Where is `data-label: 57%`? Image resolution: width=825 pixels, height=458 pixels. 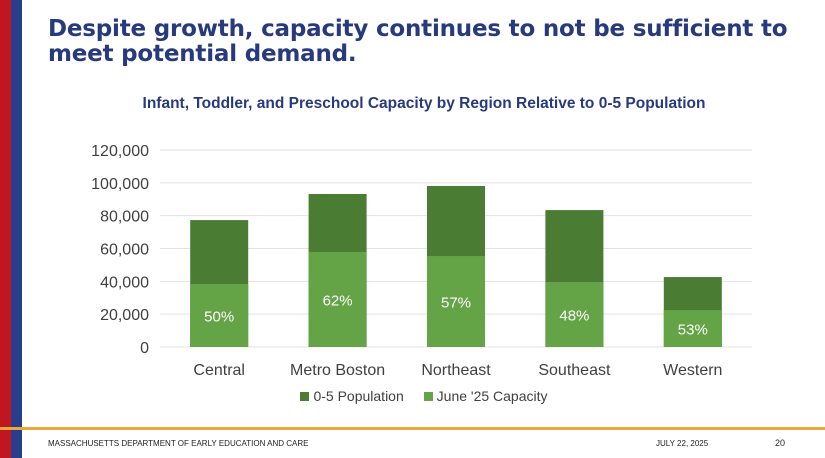 data-label: 57% is located at coordinates (456, 303).